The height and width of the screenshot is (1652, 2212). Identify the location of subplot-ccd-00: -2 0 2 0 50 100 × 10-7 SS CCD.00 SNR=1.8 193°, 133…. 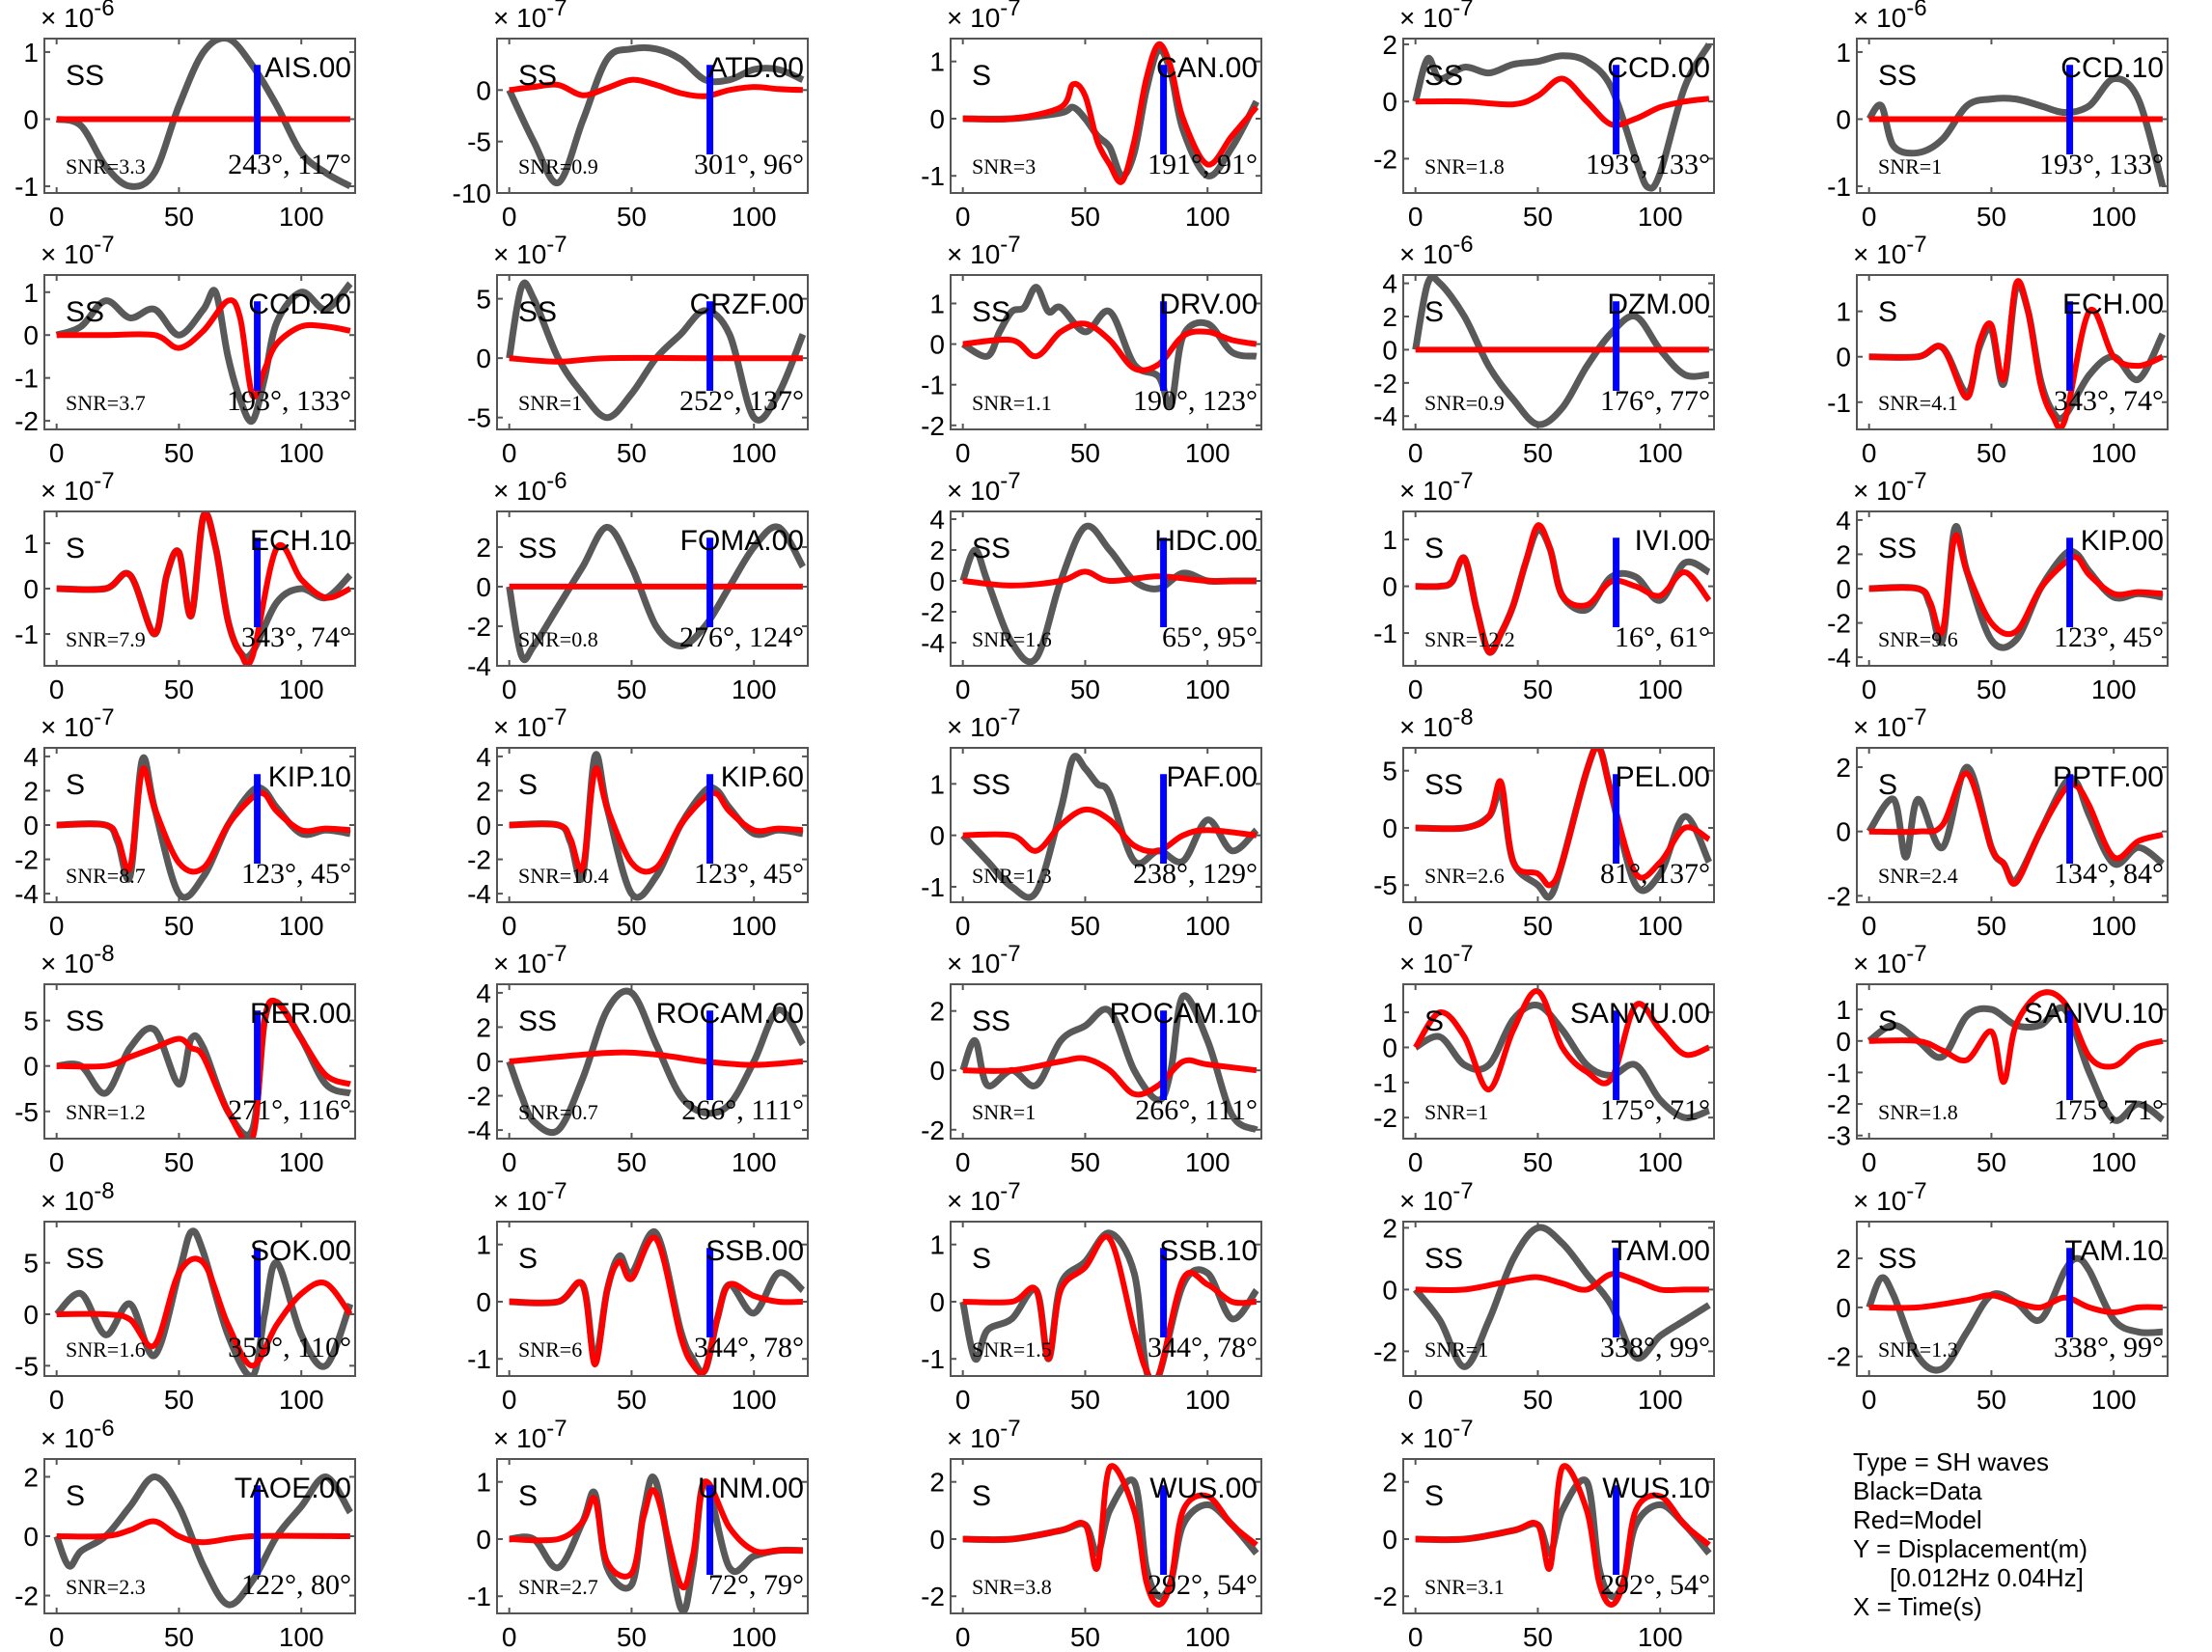
(1544, 116).